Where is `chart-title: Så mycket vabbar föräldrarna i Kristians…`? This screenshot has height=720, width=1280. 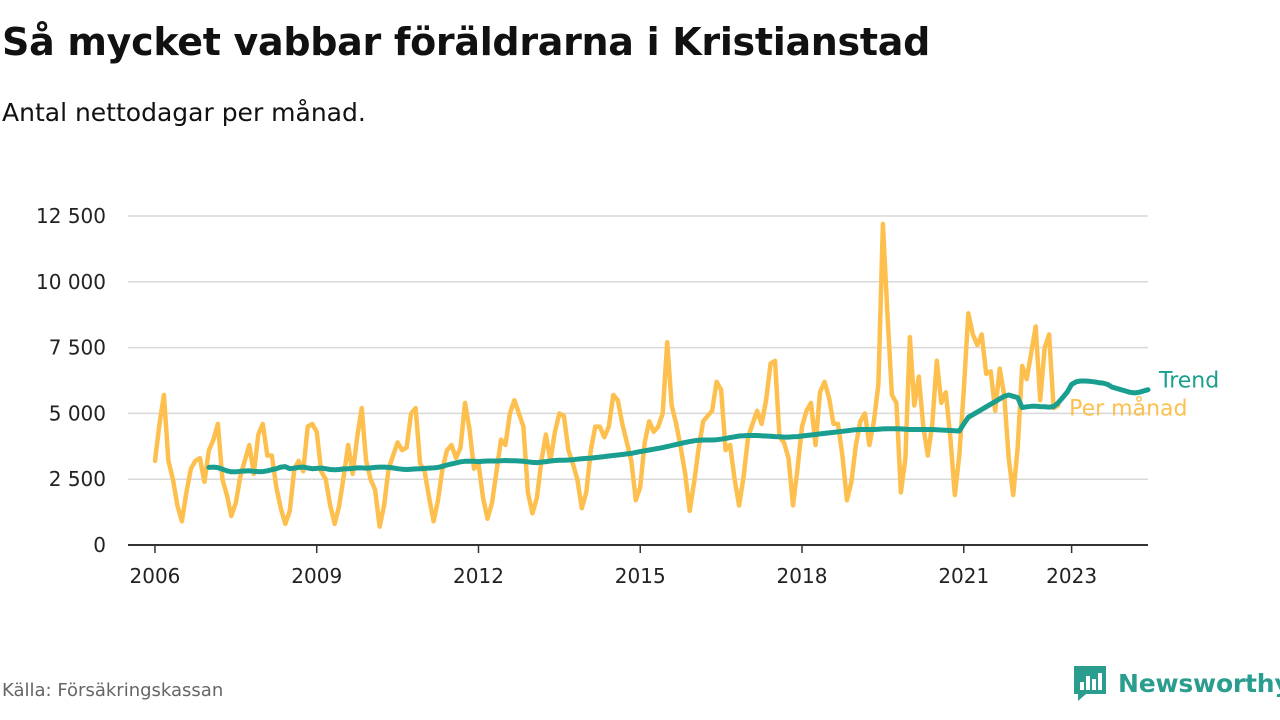
chart-title: Så mycket vabbar föräldrarna i Kristians… is located at coordinates (466, 42).